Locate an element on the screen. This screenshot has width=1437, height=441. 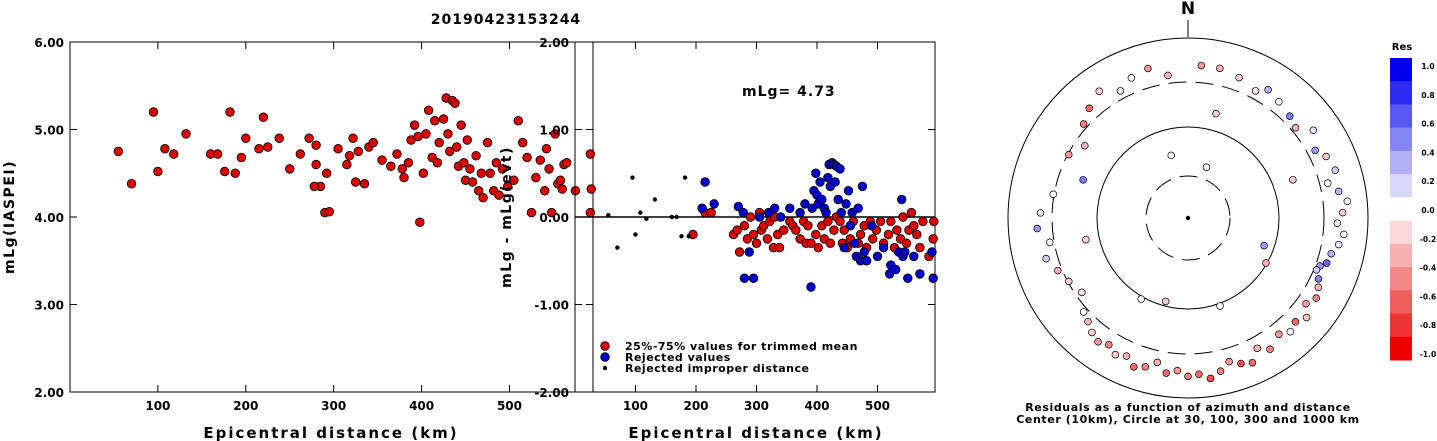
x-tick-label: 200 is located at coordinates (245, 406).